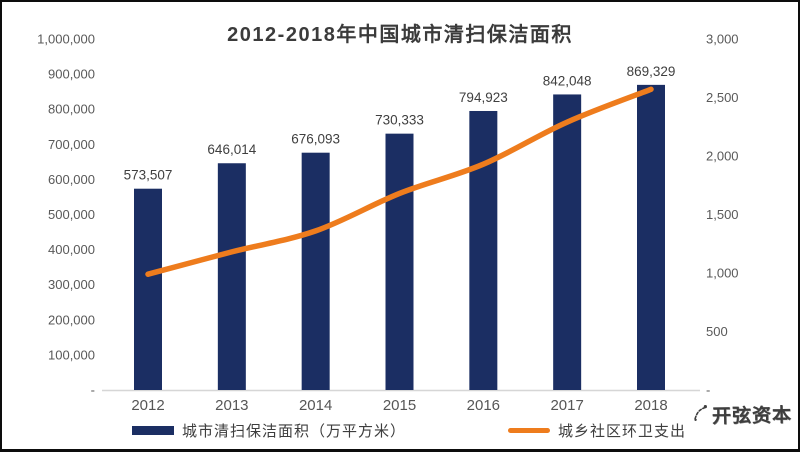 Image resolution: width=800 pixels, height=452 pixels. I want to click on x-tick-2012: 2012, so click(147, 405).